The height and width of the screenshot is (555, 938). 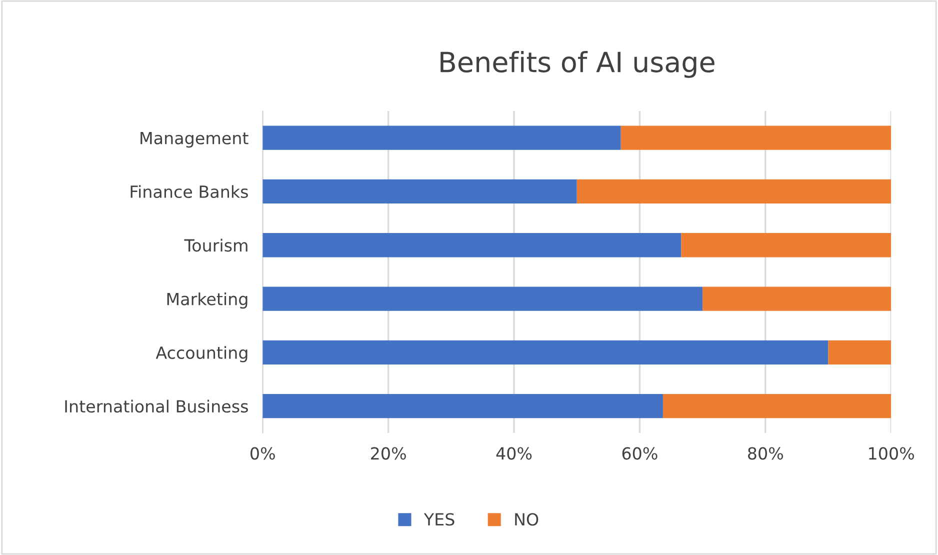 What do you see at coordinates (194, 140) in the screenshot?
I see `y-tick-label: Management` at bounding box center [194, 140].